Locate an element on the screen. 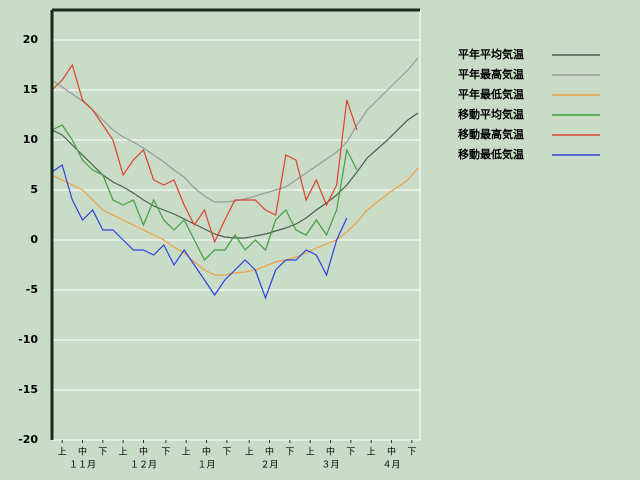 This screenshot has width=640, height=480. month-label: ２月 is located at coordinates (270, 465).